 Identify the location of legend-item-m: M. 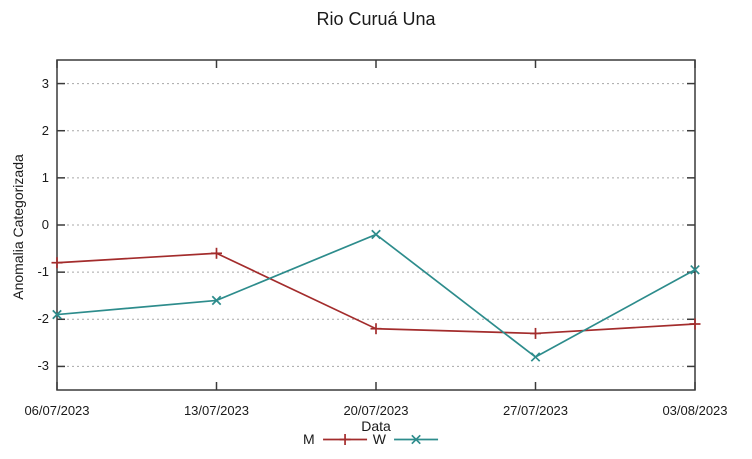
(335, 439).